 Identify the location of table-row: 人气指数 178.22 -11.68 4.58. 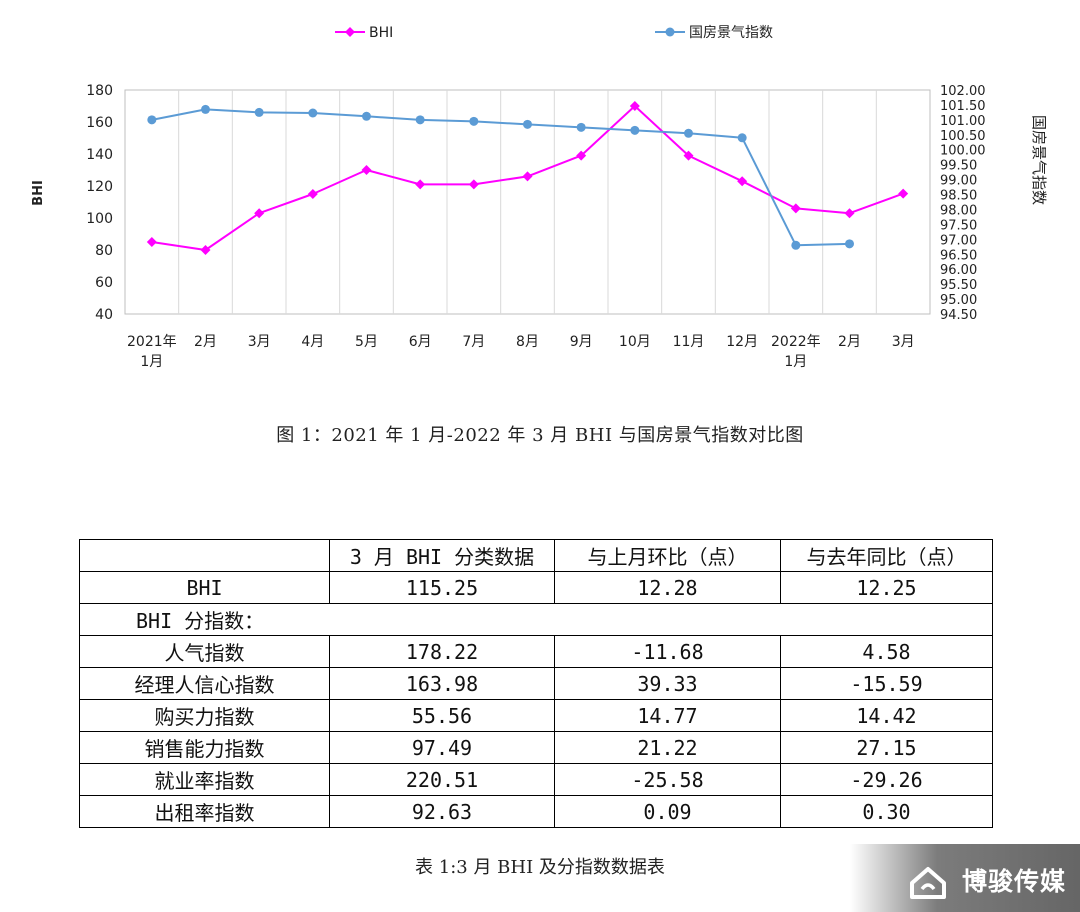
(536, 651).